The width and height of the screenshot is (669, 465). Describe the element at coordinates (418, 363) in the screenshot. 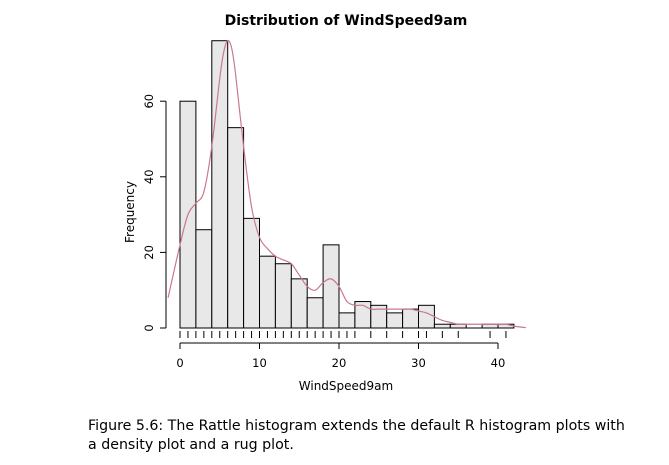

I see `x-tick-label-3: 30` at that location.